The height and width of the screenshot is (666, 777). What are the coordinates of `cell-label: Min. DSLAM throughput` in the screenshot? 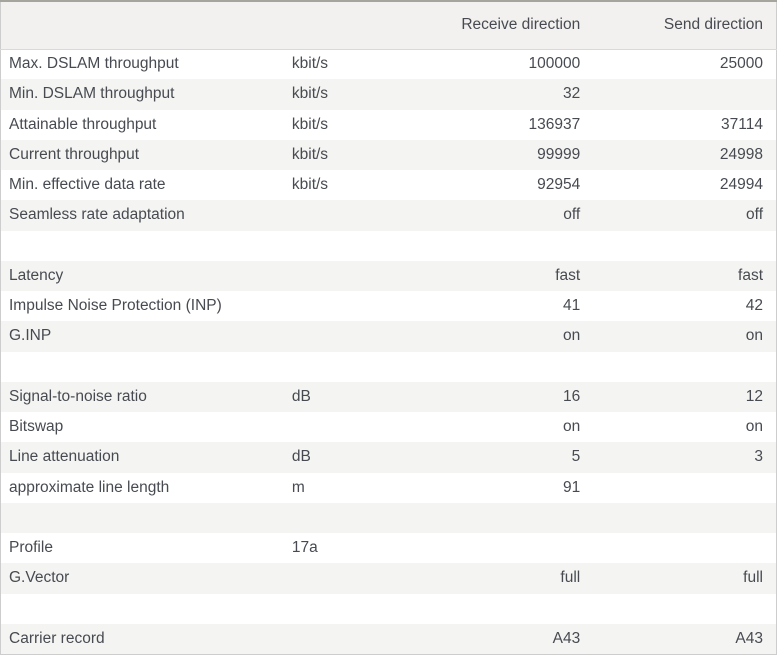 It's located at (92, 94).